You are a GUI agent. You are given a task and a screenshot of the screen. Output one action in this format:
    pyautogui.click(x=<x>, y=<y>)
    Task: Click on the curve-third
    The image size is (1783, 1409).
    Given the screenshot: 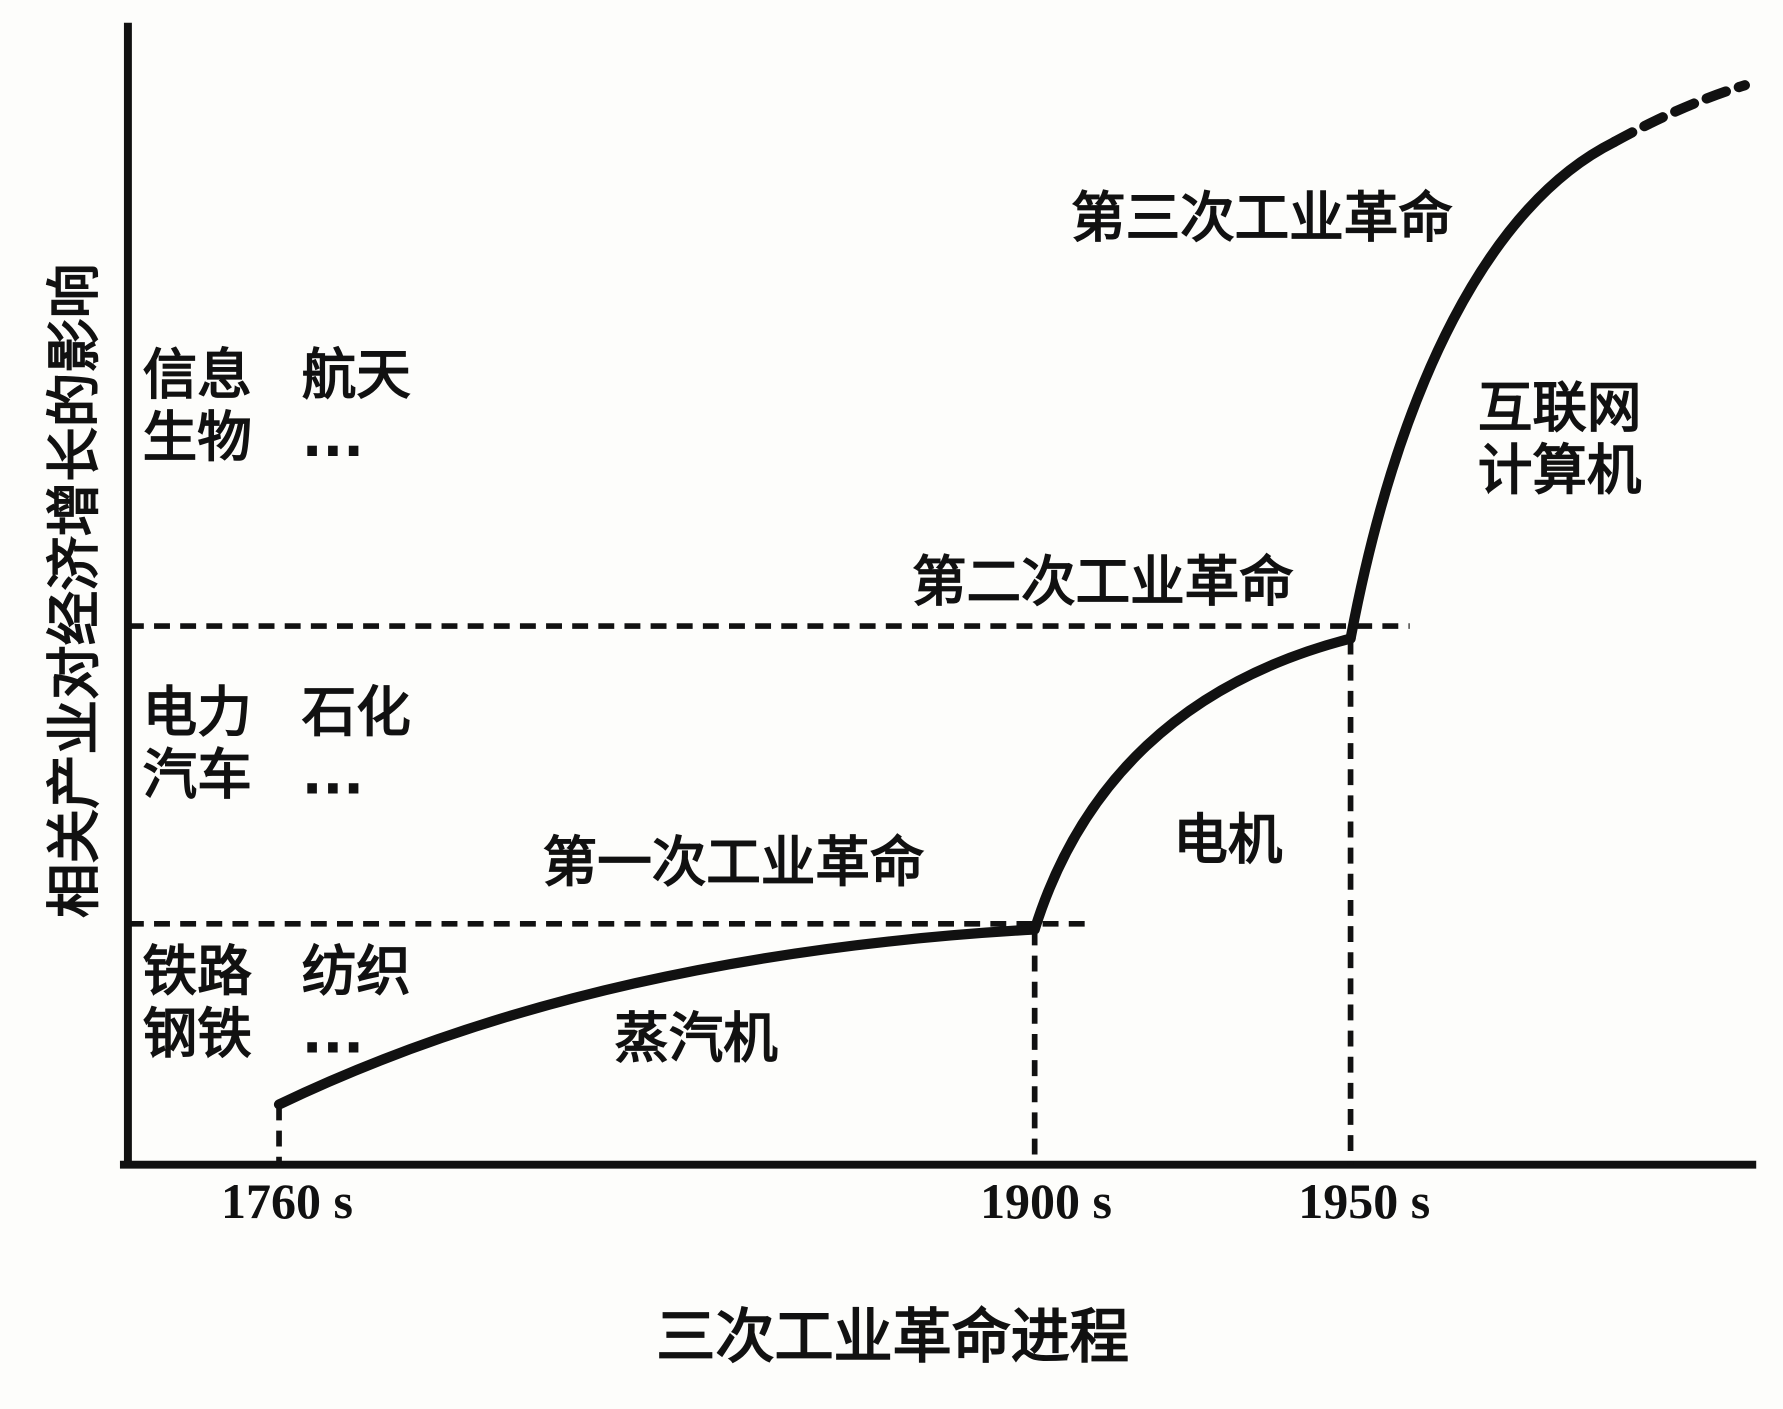 What is the action you would take?
    pyautogui.click(x=1482, y=390)
    